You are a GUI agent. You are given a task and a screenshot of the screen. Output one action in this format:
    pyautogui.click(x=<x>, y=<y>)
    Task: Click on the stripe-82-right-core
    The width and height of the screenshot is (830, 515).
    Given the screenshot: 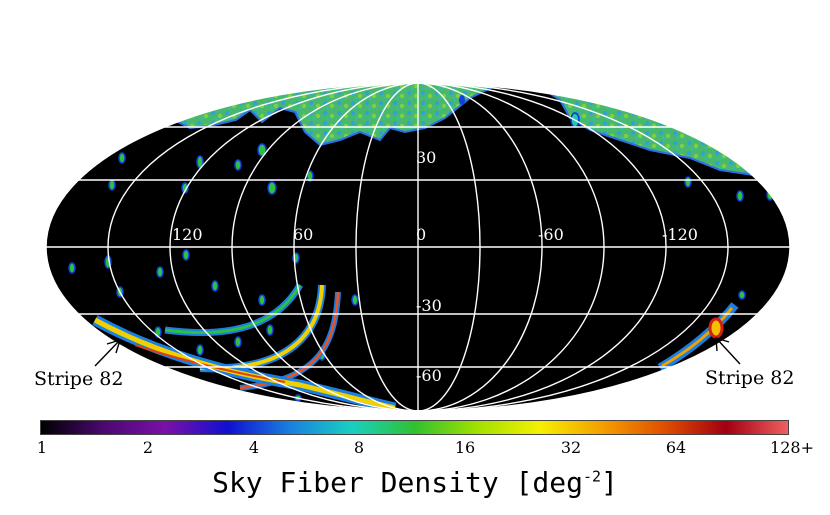 What is the action you would take?
    pyautogui.click(x=697, y=337)
    